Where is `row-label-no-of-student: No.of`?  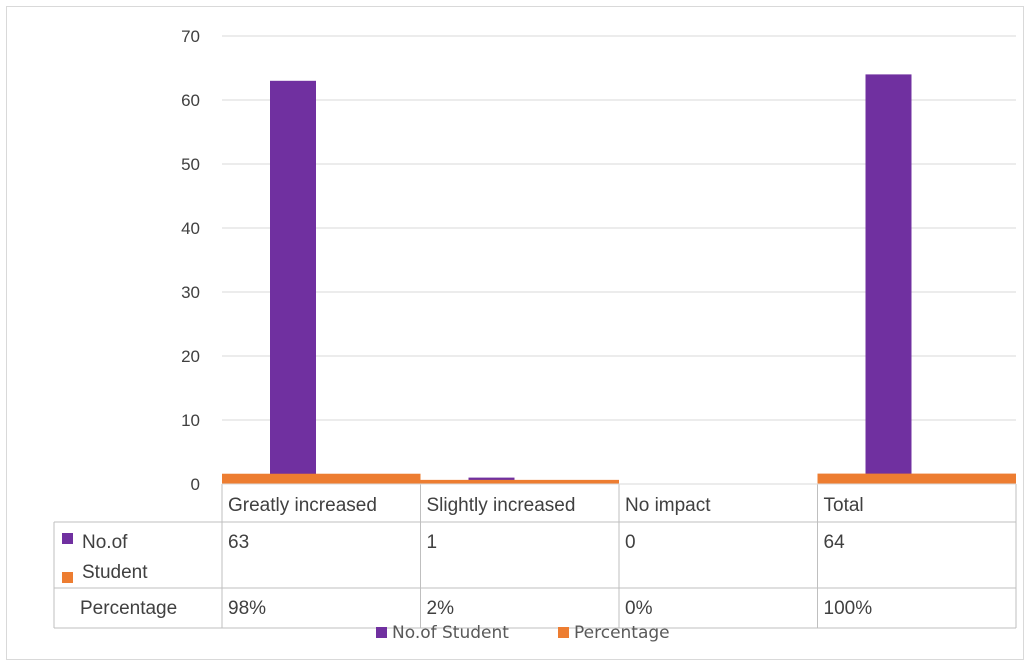 row-label-no-of-student: No.of is located at coordinates (105, 542).